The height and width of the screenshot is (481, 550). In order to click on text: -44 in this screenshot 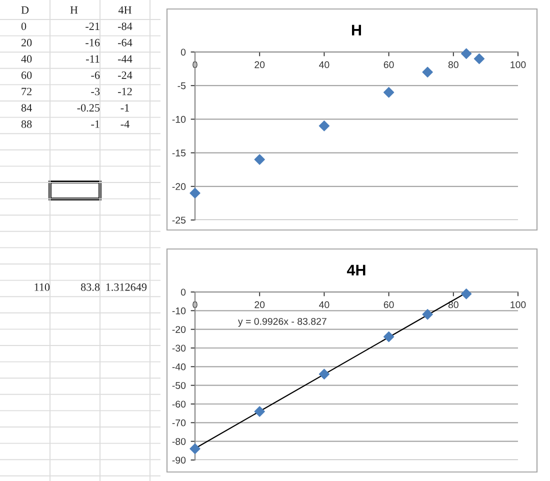, I will do `click(125, 59)`.